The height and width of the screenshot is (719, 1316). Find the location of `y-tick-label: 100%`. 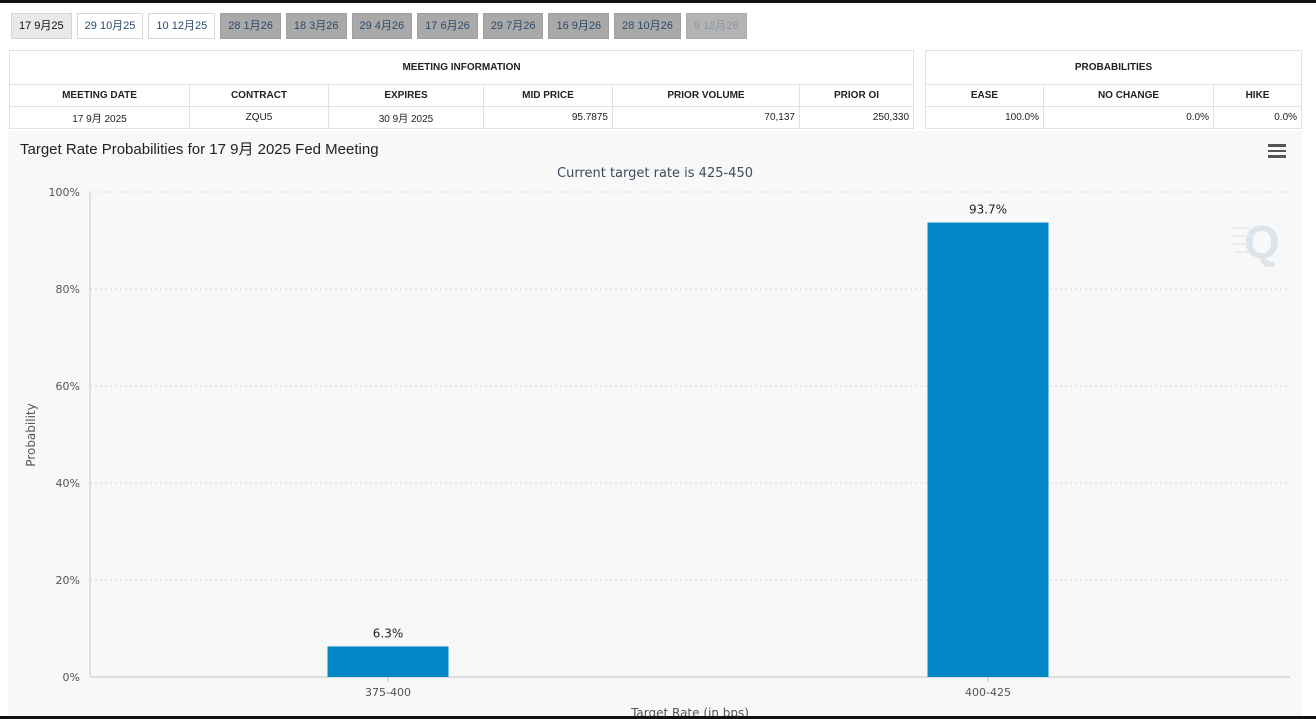

y-tick-label: 100% is located at coordinates (64, 192).